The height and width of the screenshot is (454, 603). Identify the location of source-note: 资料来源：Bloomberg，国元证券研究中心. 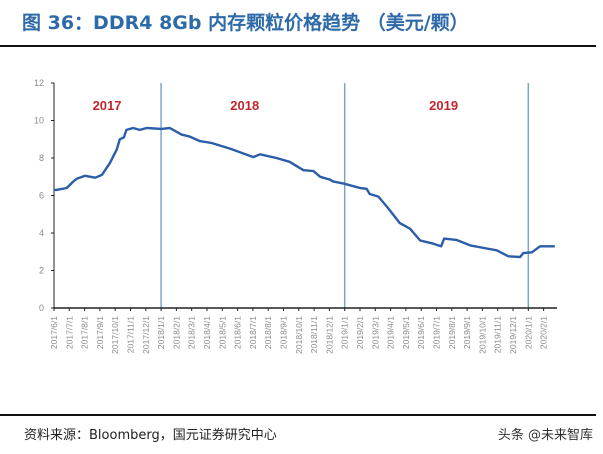
(150, 435).